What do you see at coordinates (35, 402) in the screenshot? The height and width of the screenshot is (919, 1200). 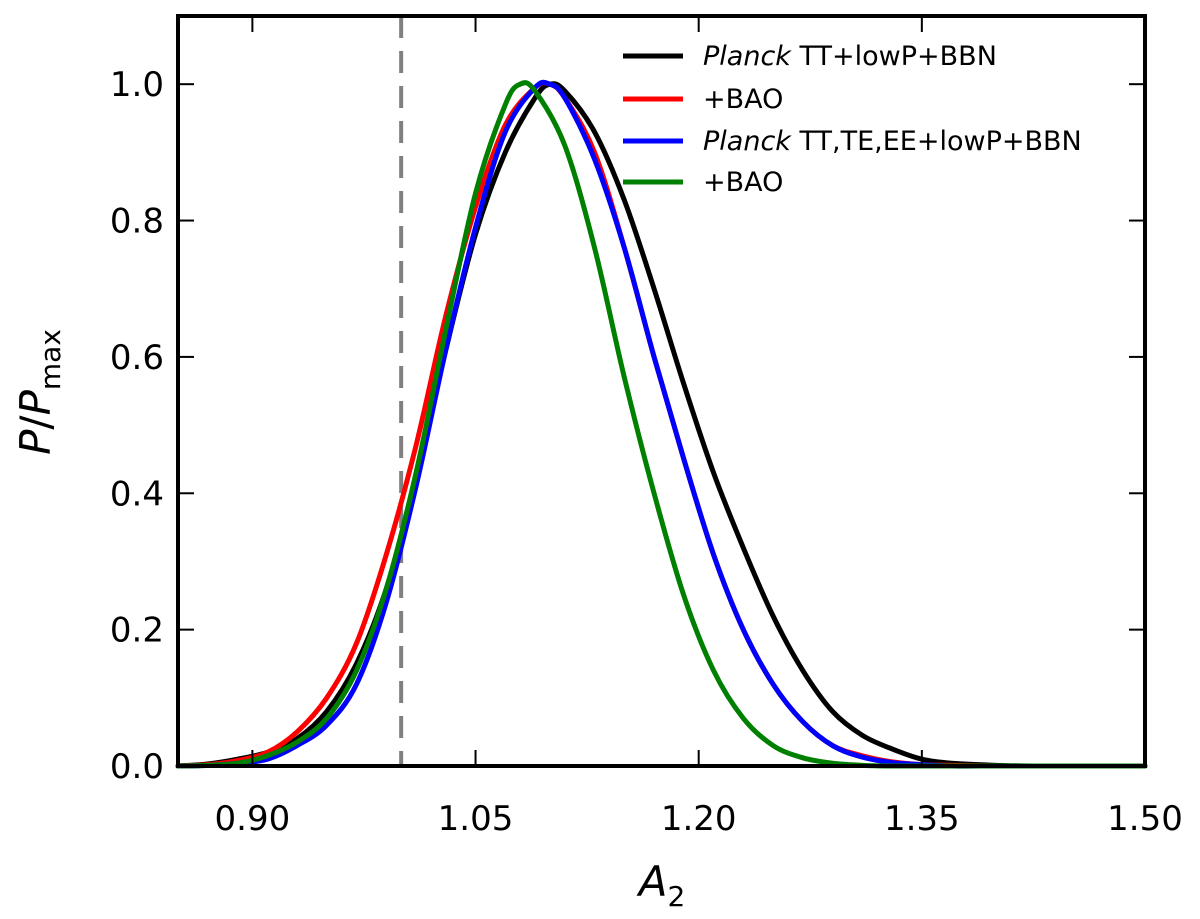 I see `y-axis-label-den: P` at bounding box center [35, 402].